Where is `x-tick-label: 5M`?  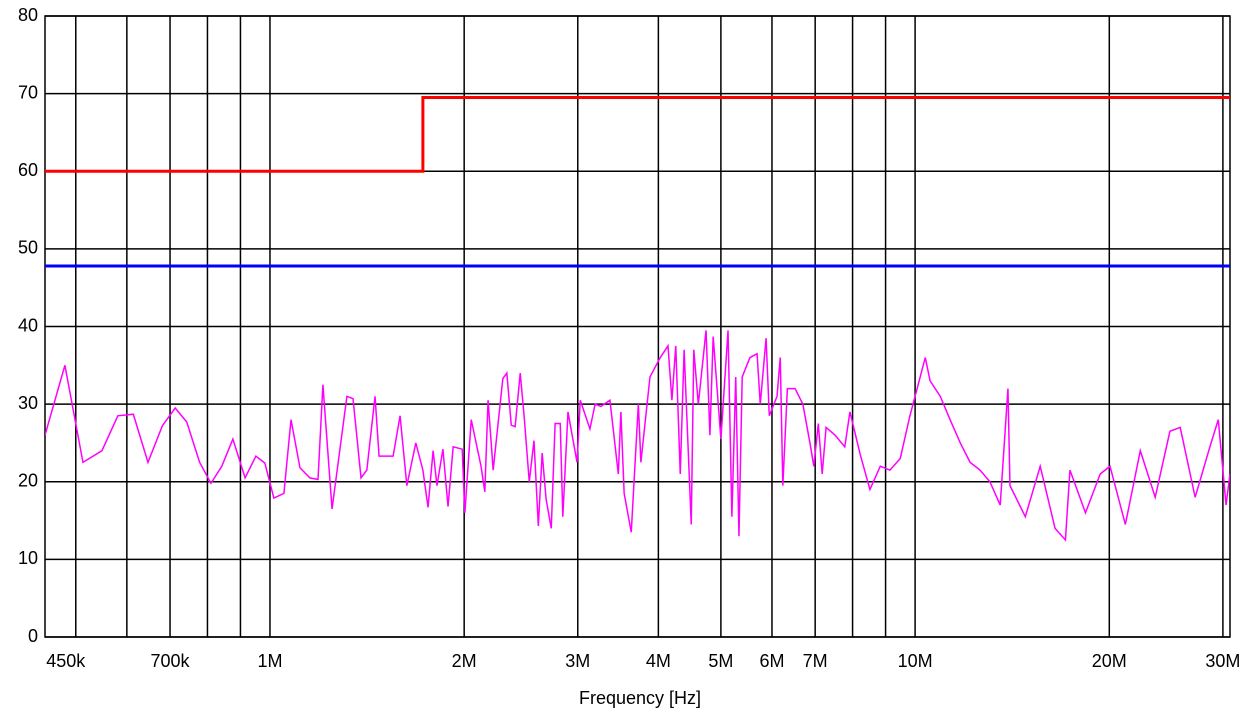
x-tick-label: 5M is located at coordinates (720, 661).